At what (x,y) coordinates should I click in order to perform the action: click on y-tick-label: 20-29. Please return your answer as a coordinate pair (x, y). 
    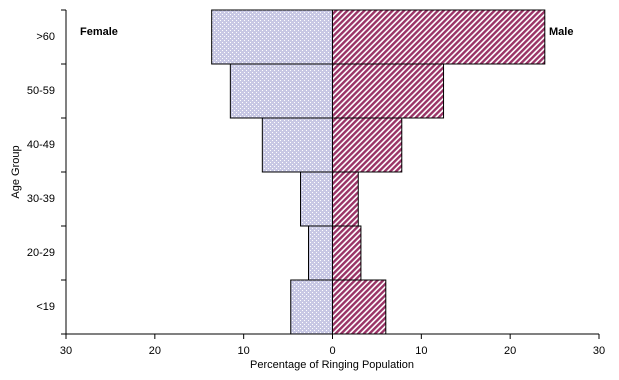
    Looking at the image, I should click on (41, 253).